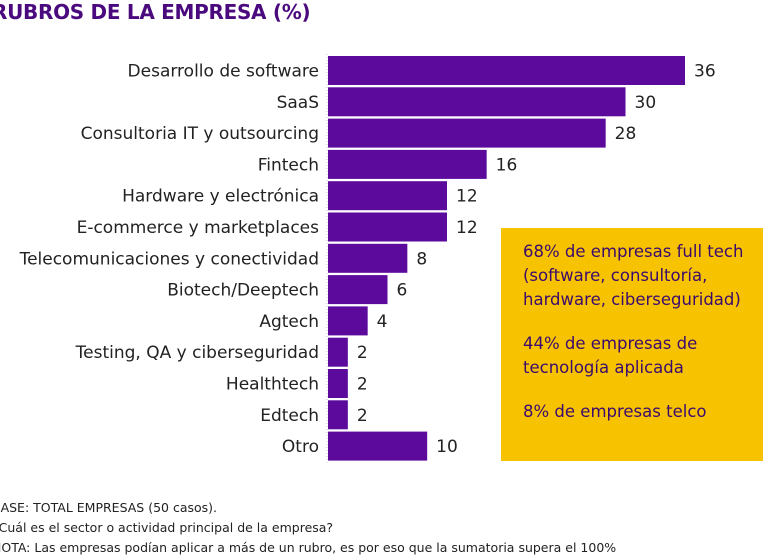  I want to click on category-label: E-commerce y marketplaces, so click(198, 228).